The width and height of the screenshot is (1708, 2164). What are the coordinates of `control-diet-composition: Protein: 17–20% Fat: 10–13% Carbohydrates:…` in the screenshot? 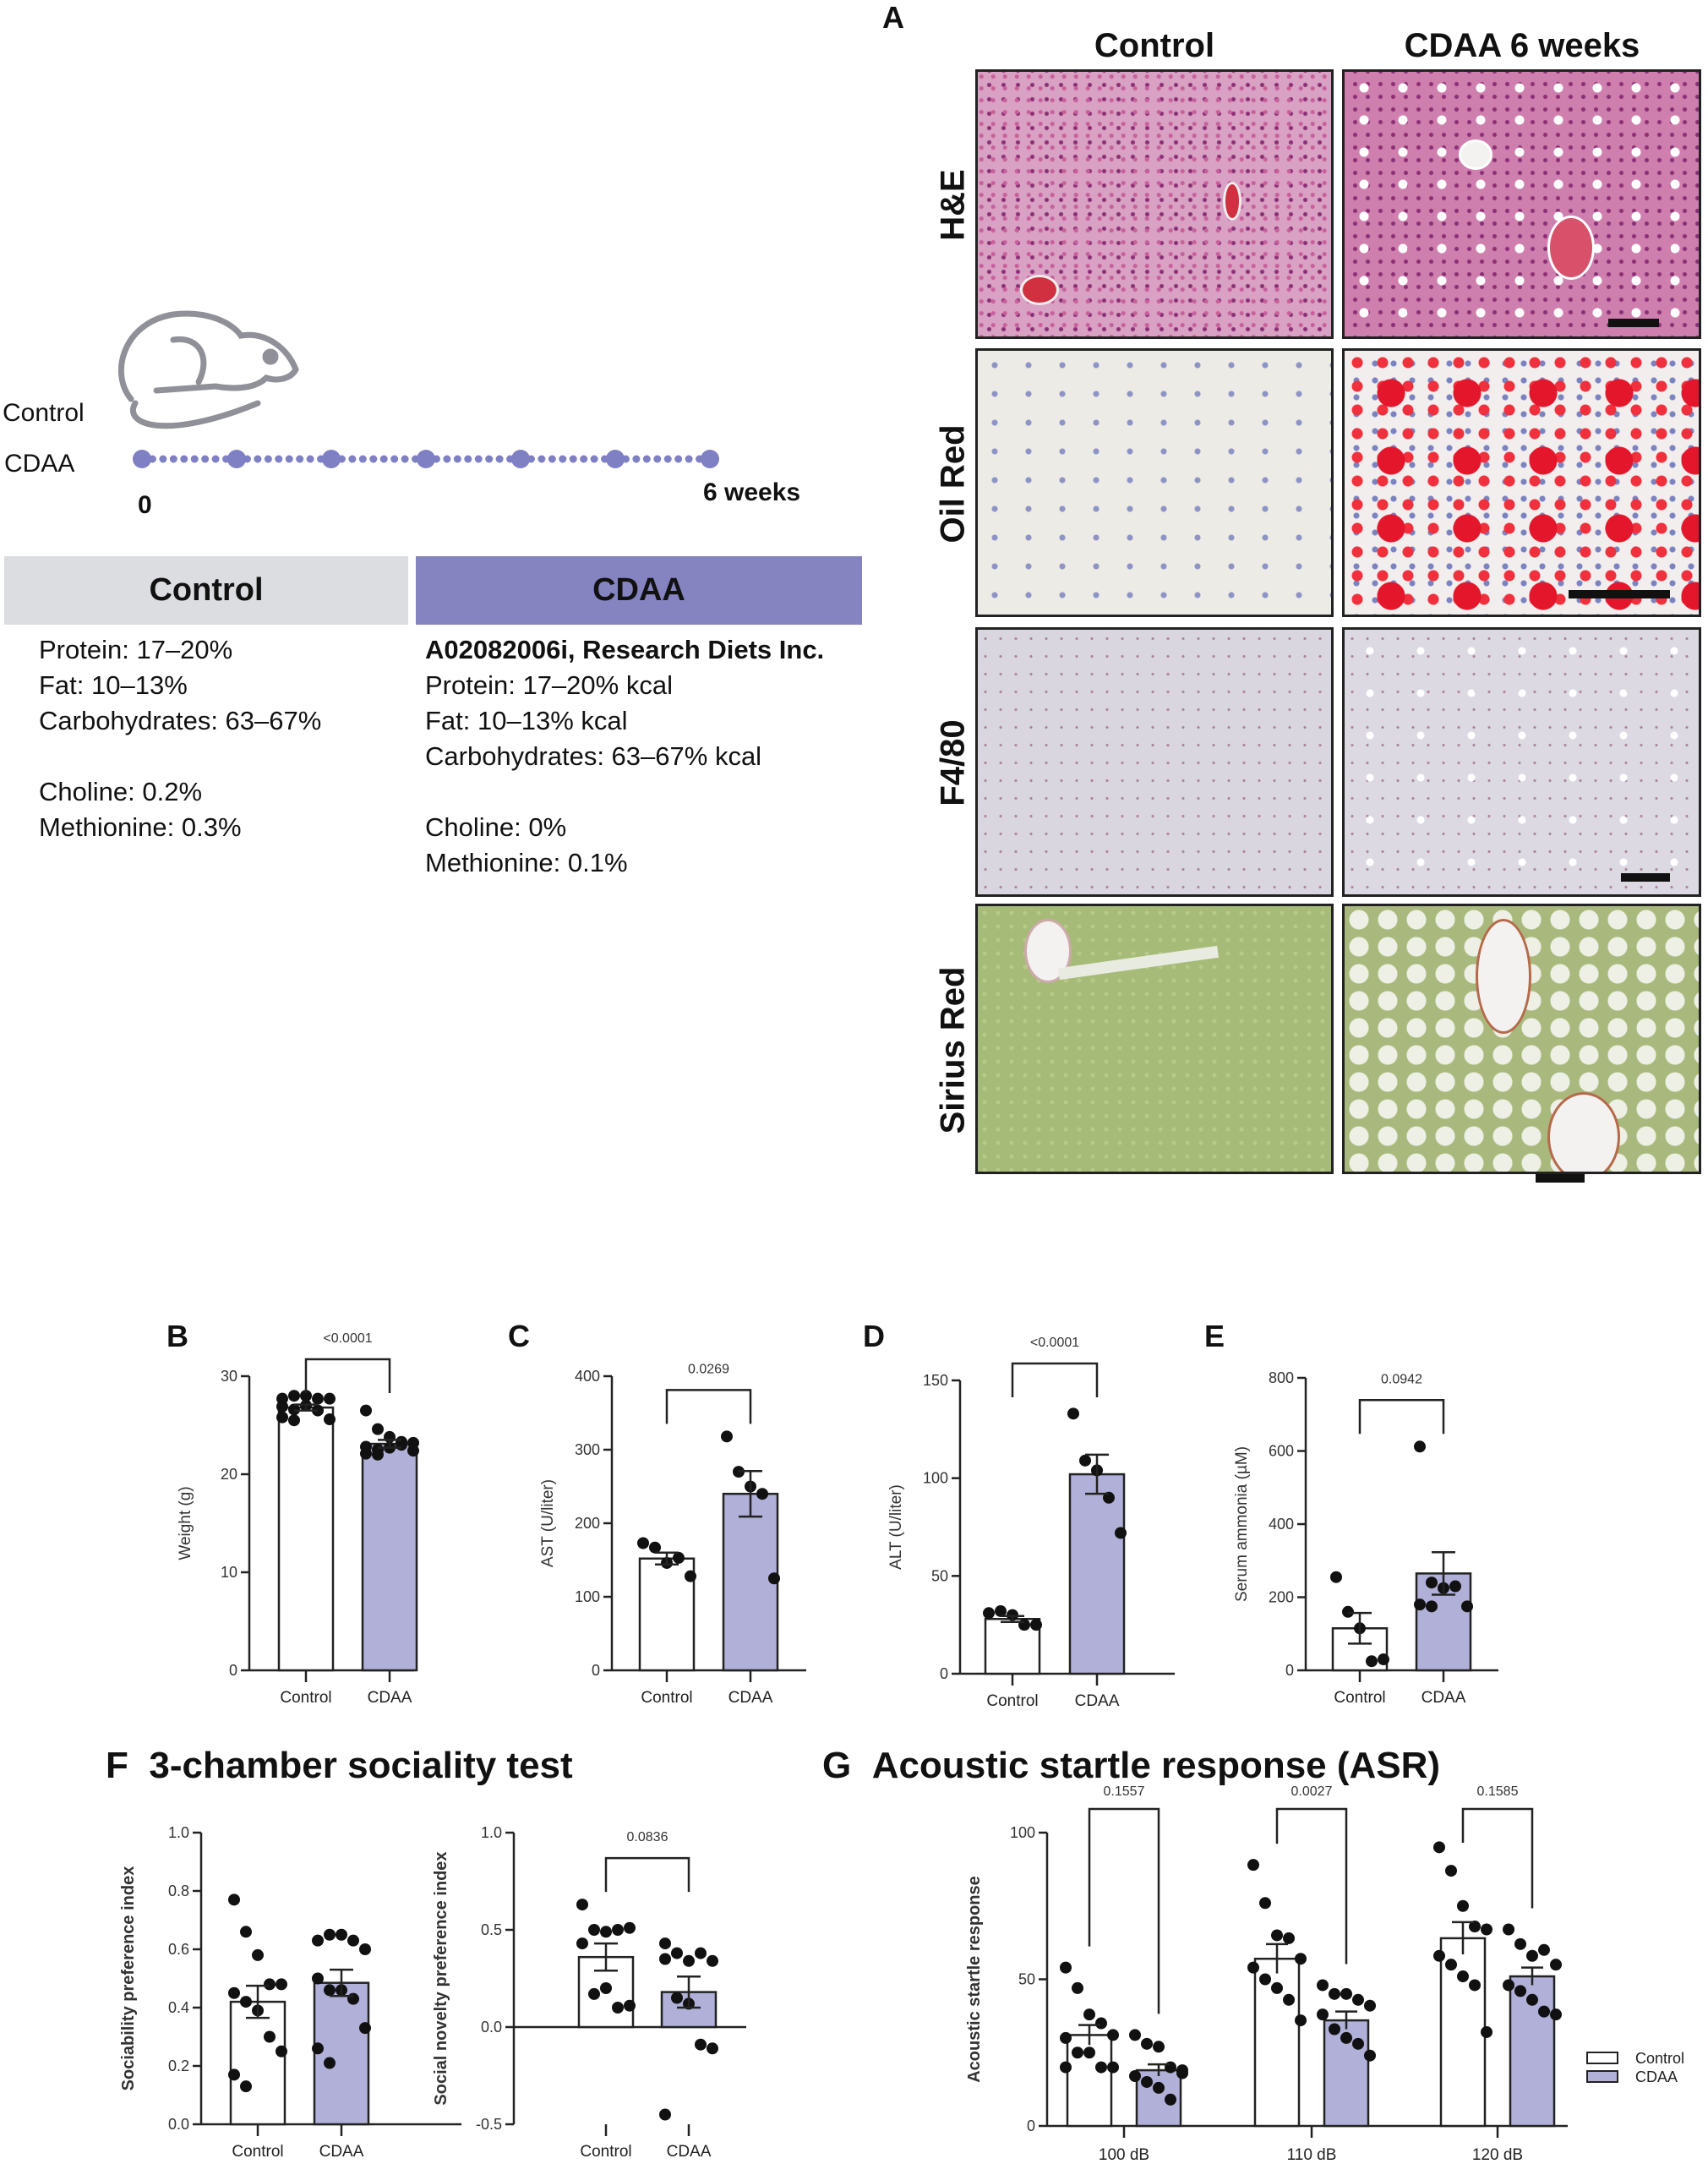 It's located at (180, 739).